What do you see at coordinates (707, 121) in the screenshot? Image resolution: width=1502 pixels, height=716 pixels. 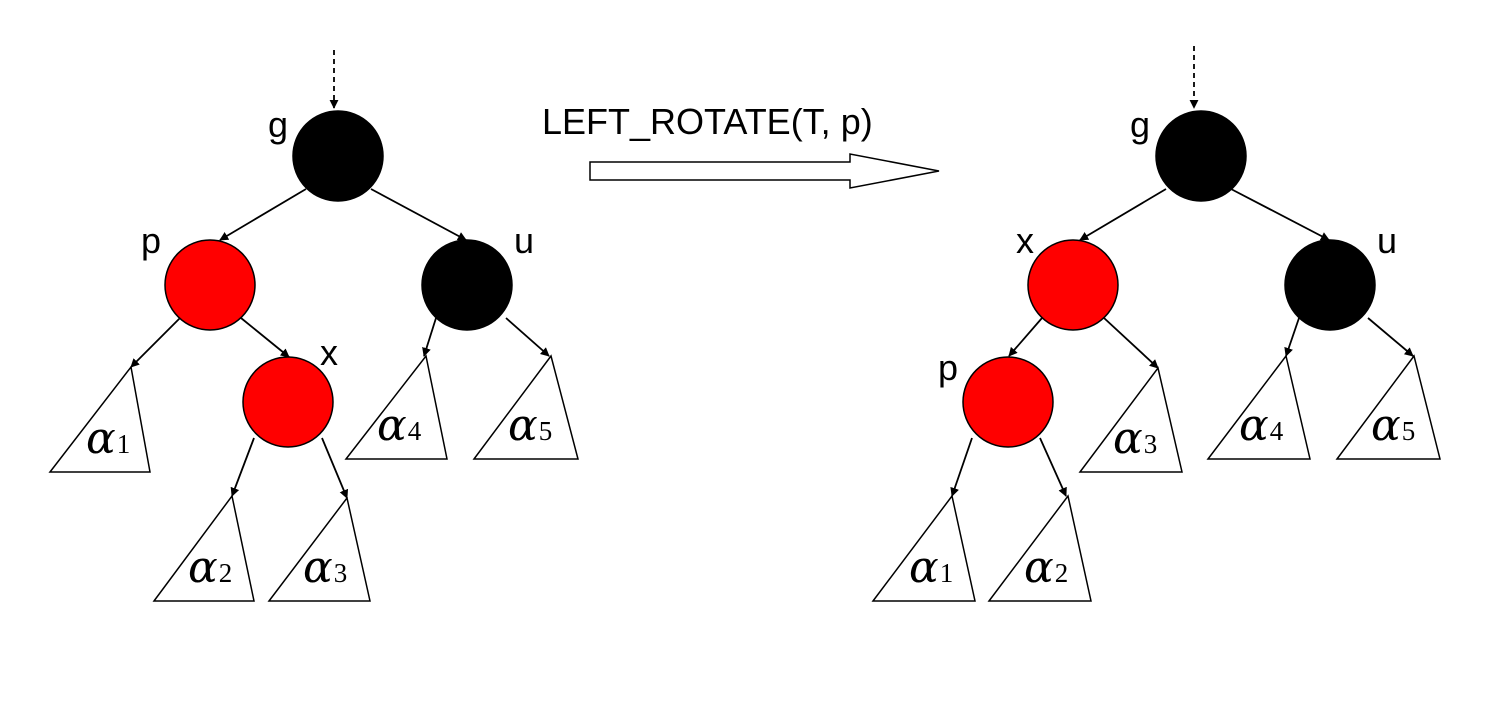 I see `operation-label: LEFT_ROTATE(T, p)` at bounding box center [707, 121].